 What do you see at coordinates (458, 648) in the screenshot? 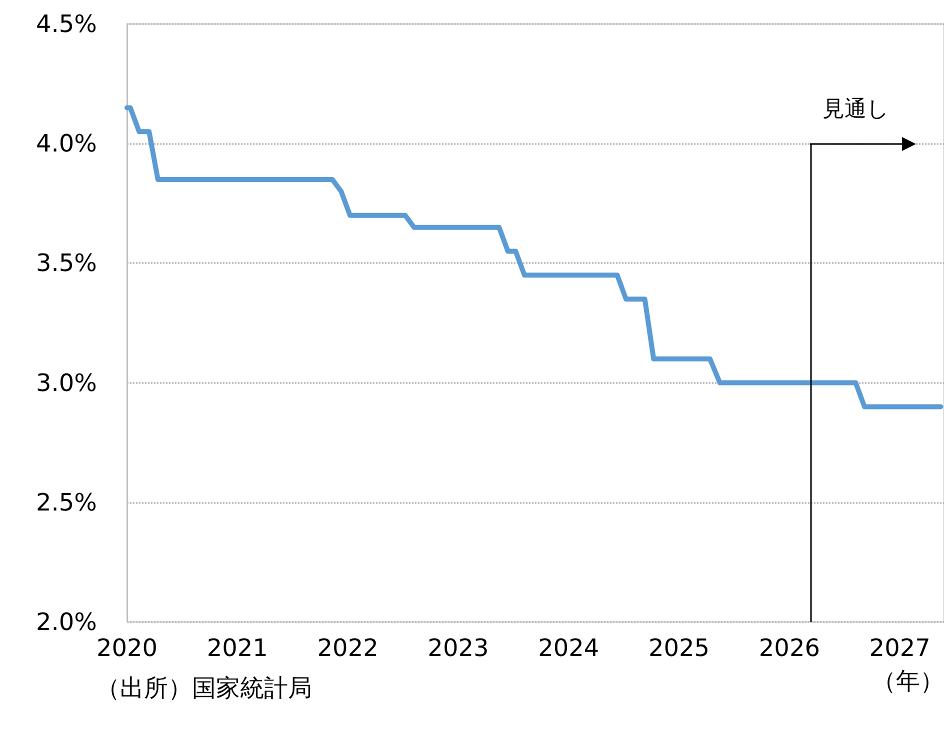
I see `x-tick-label: 2023` at bounding box center [458, 648].